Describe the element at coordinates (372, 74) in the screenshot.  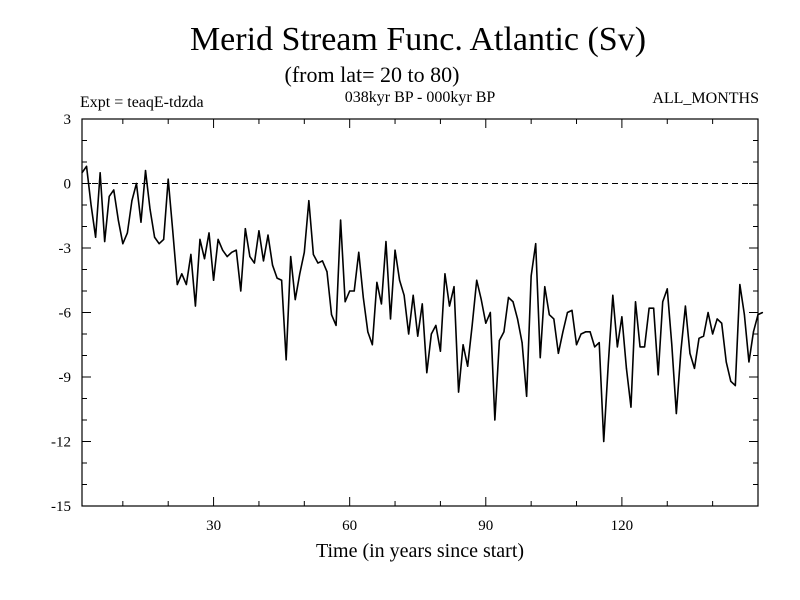
I see `chart-subtitle: (from lat= 20 to 80)` at that location.